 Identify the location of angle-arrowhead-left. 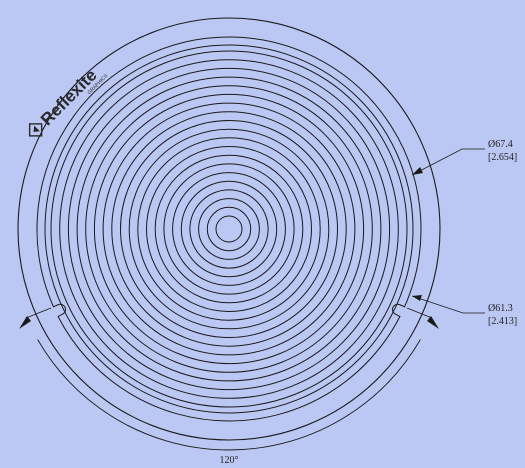
(25, 322).